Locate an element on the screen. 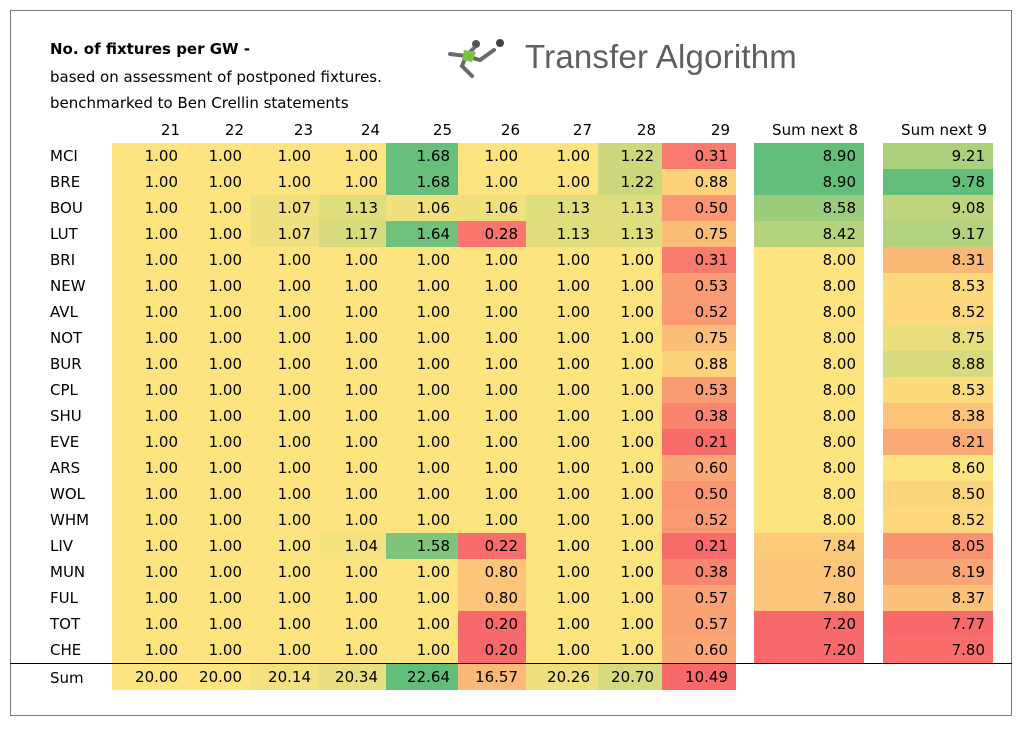  column-header: 27 is located at coordinates (582, 130).